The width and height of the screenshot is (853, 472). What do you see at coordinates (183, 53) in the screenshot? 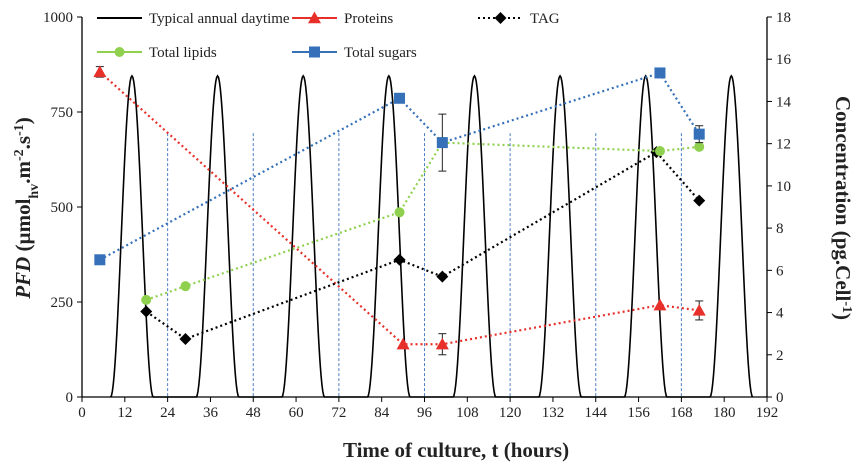
I see `legend-label-total-lipids: Total lipids` at bounding box center [183, 53].